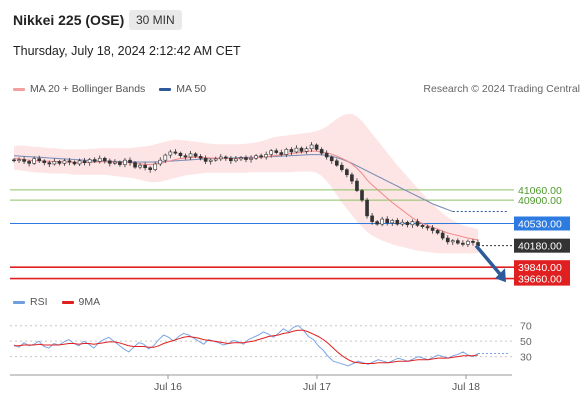 This screenshot has height=401, width=588. I want to click on price-level-label: 40180.00, so click(540, 247).